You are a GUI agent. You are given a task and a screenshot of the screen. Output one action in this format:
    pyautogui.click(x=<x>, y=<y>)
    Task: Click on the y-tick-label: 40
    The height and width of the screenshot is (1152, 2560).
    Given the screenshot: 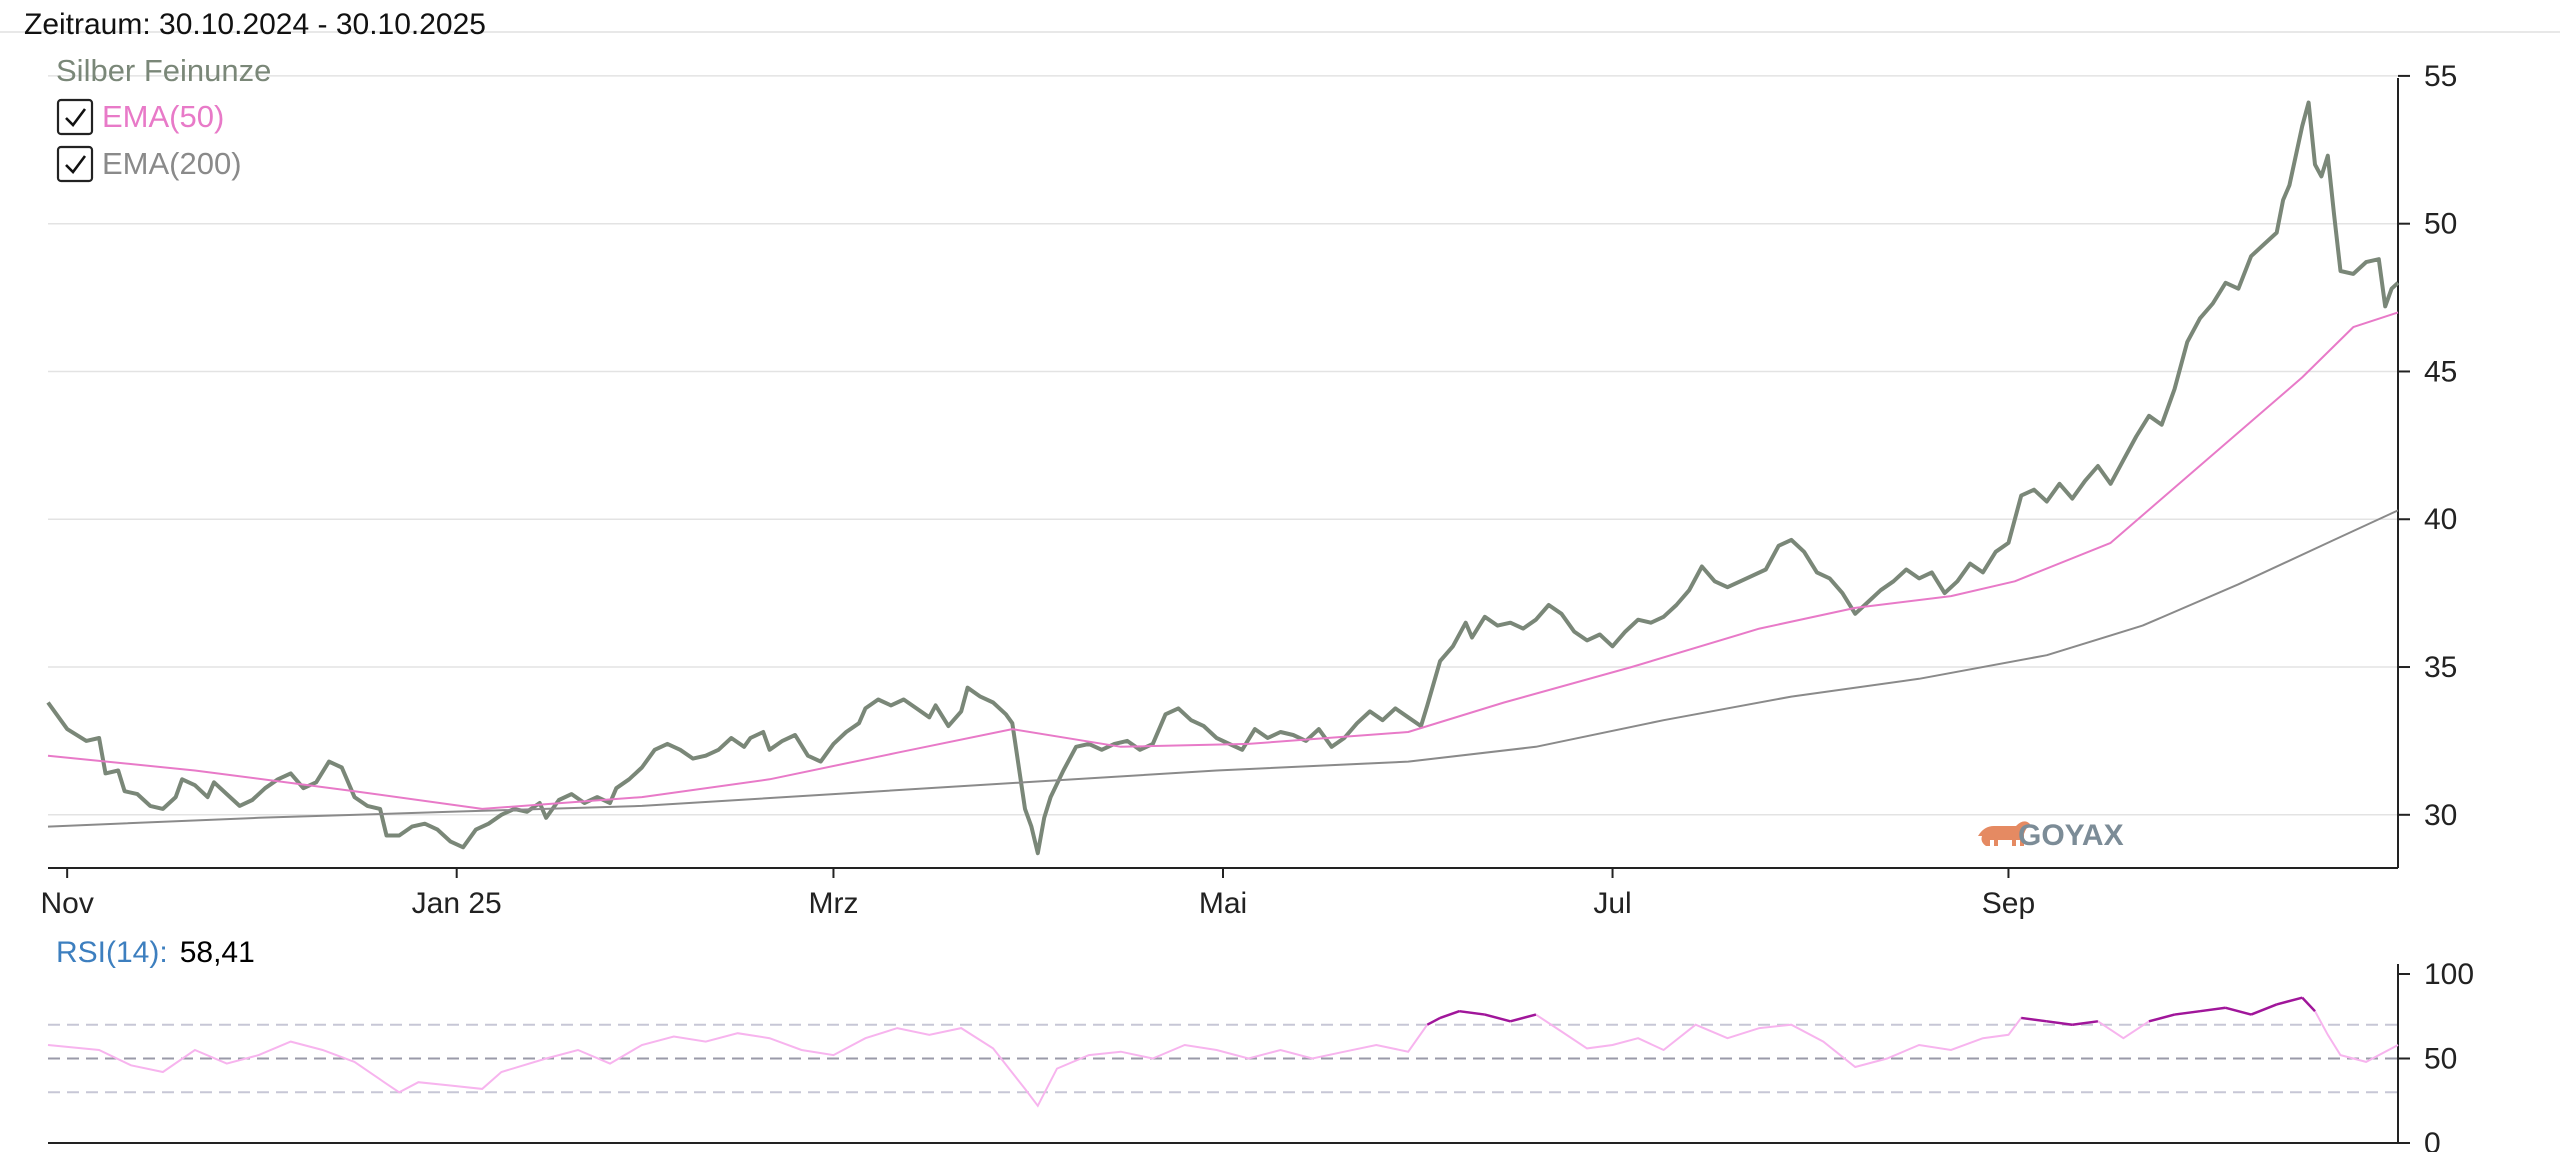 What is the action you would take?
    pyautogui.click(x=2440, y=519)
    